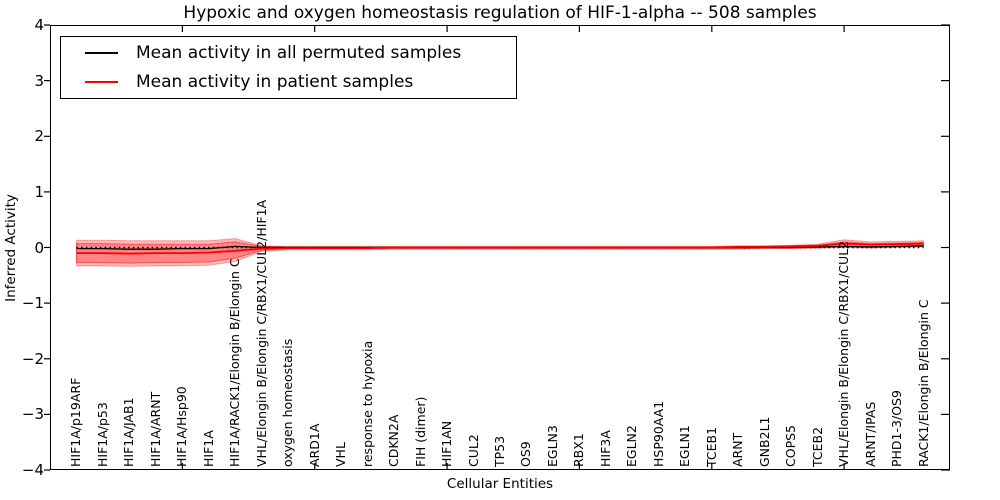 This screenshot has width=1000, height=500. What do you see at coordinates (341, 454) in the screenshot?
I see `entity-label: VHL` at bounding box center [341, 454].